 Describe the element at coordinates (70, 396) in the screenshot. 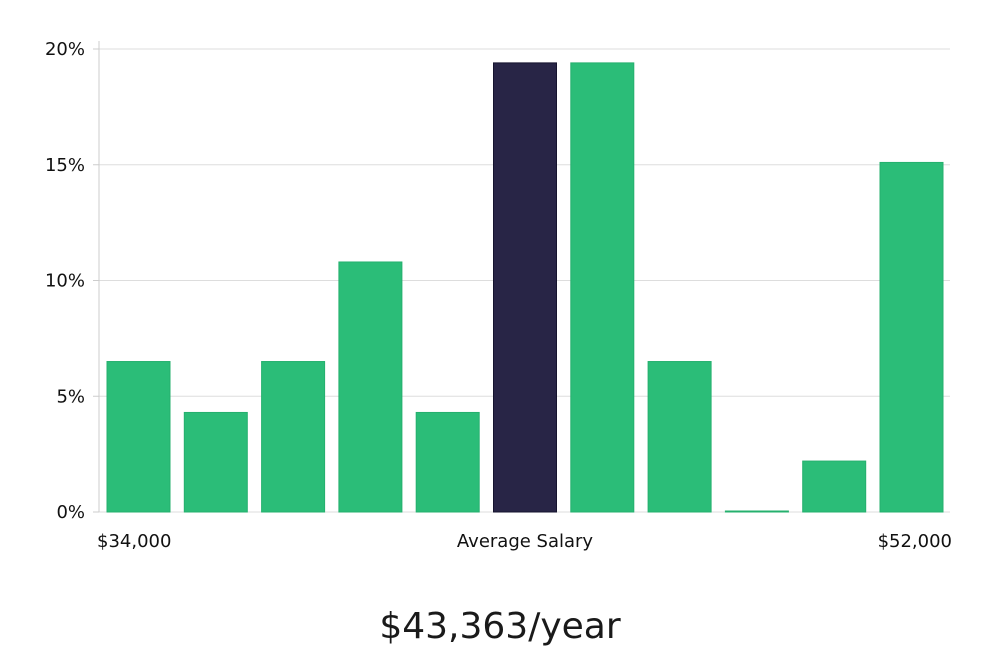

I see `y-tick-label: 5%` at that location.